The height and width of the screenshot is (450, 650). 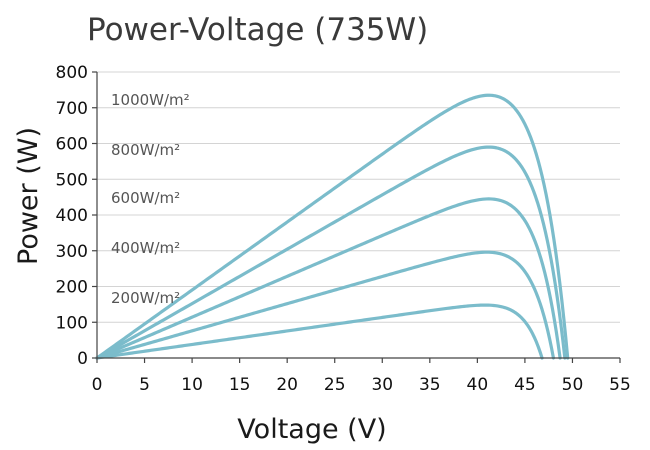 What do you see at coordinates (382, 385) in the screenshot?
I see `x-tick-label-30: 30` at bounding box center [382, 385].